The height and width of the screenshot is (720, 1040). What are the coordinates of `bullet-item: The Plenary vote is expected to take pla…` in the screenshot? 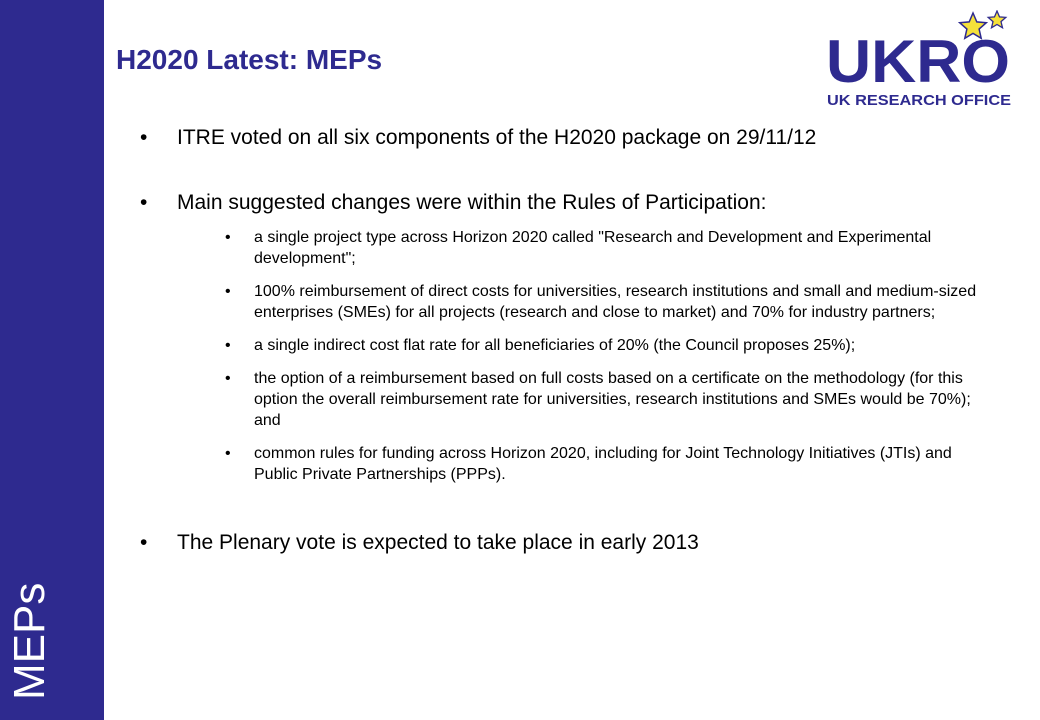 It's located at (560, 543).